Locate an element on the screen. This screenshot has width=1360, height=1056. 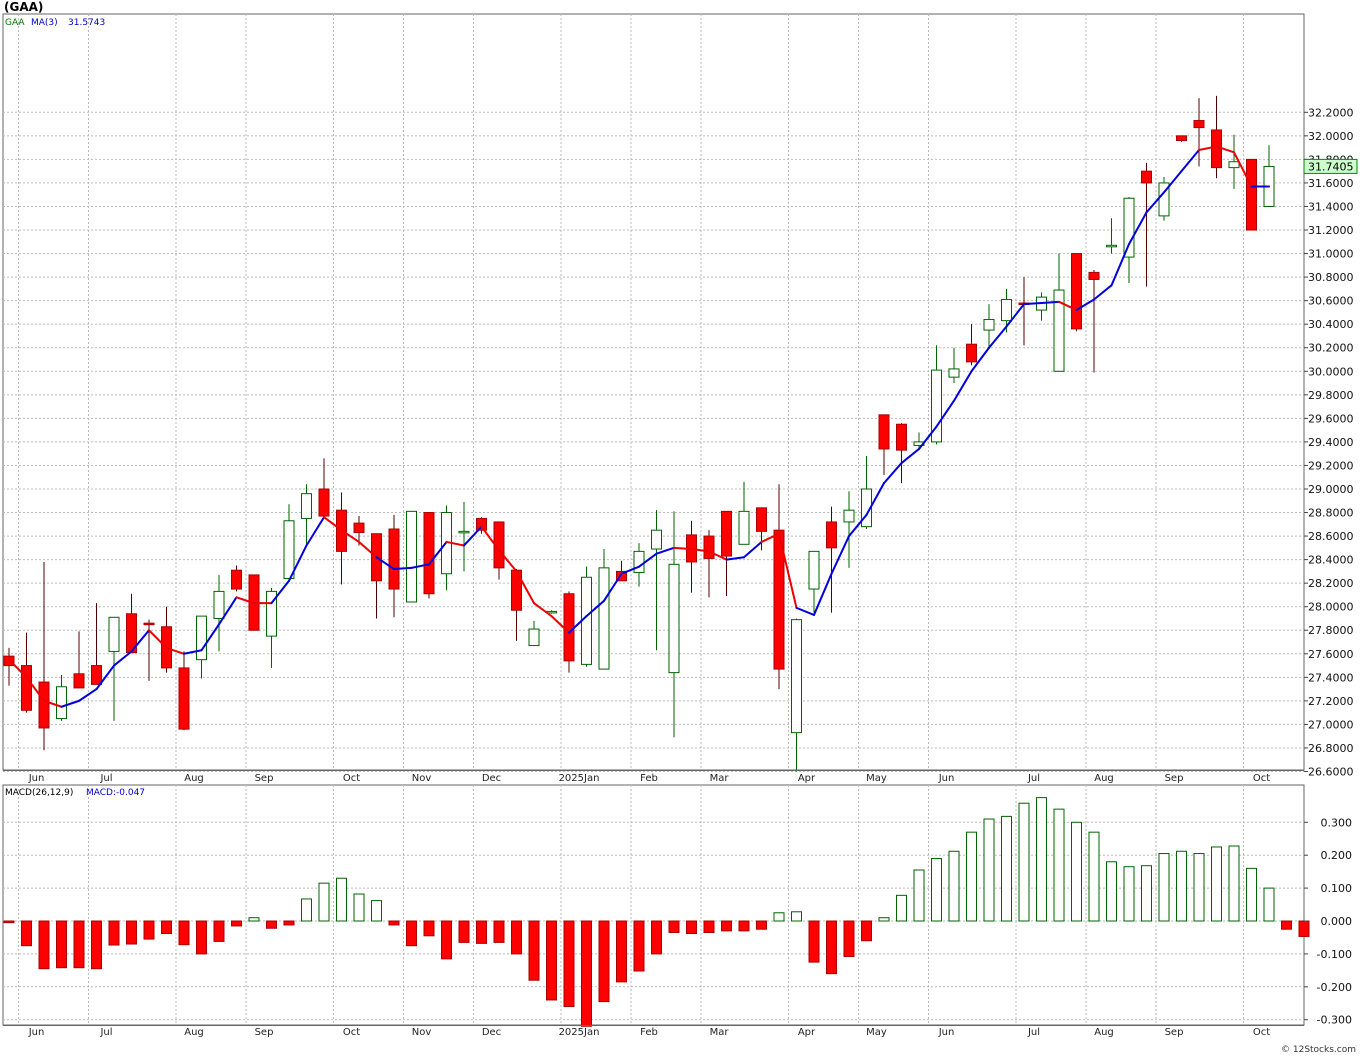
price-tick-label: 30.2000 is located at coordinates (1331, 348).